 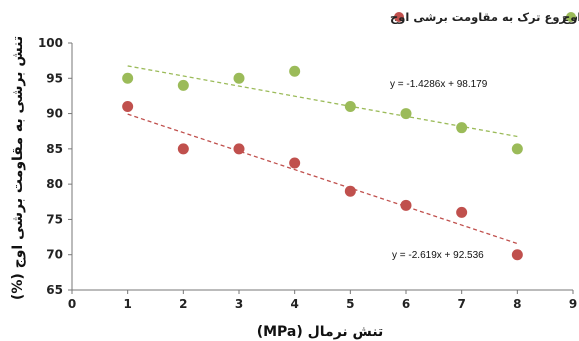 What do you see at coordinates (517, 304) in the screenshot?
I see `x-tick-label: 8` at bounding box center [517, 304].